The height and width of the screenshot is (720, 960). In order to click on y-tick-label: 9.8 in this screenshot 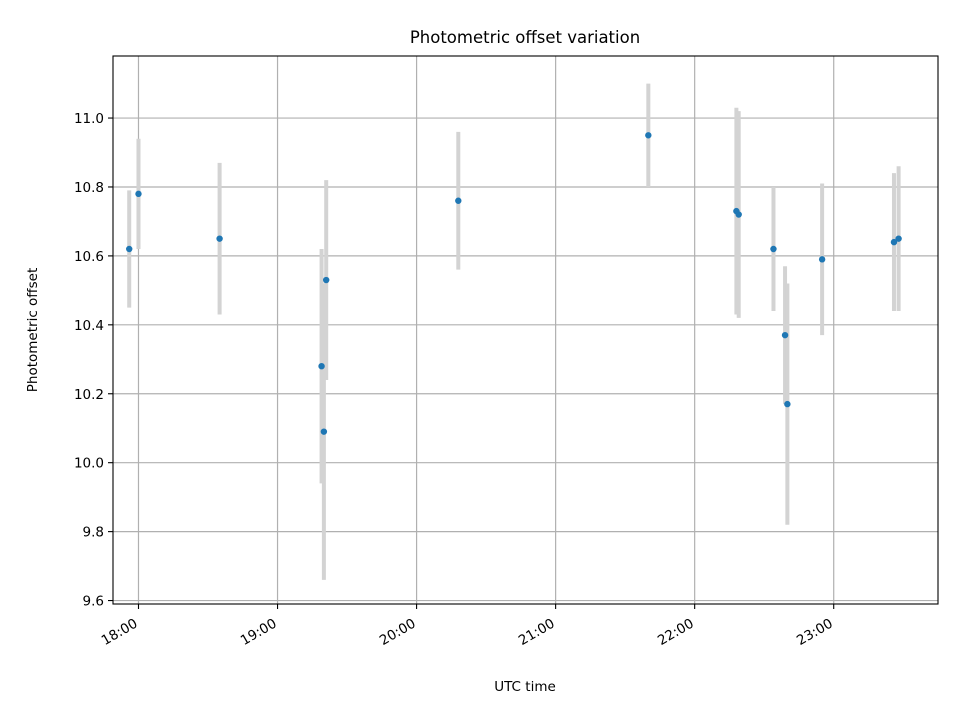, I will do `click(93, 533)`.